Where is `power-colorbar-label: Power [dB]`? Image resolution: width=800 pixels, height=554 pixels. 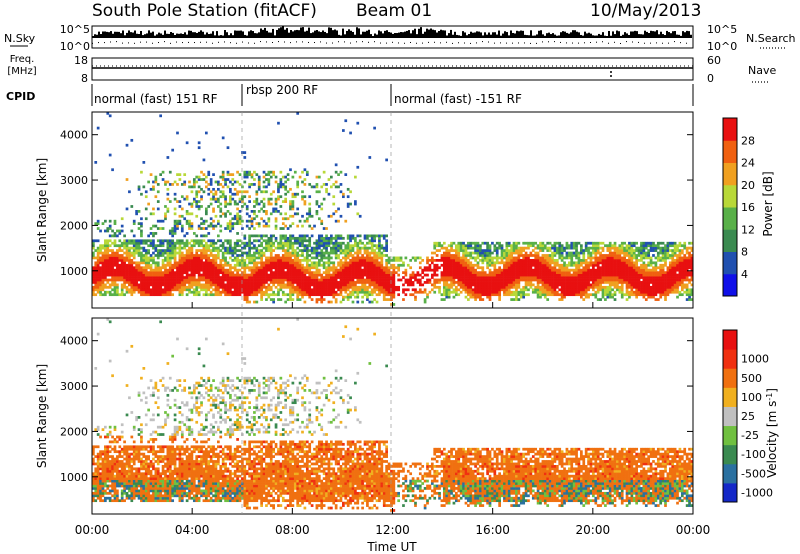 power-colorbar-label: Power [dB] is located at coordinates (768, 203).